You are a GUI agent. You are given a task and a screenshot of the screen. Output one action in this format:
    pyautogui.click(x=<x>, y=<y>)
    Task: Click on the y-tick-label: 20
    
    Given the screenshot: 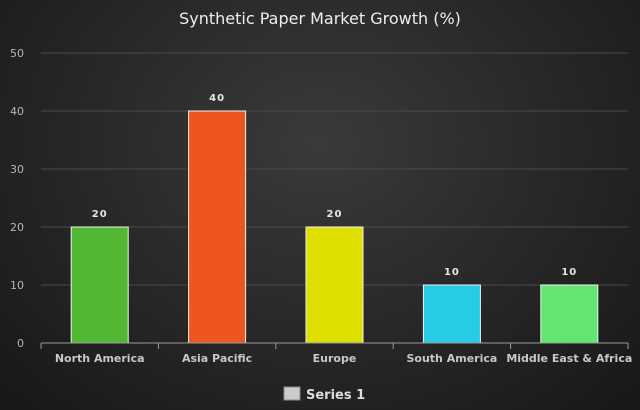 What is the action you would take?
    pyautogui.click(x=17, y=227)
    